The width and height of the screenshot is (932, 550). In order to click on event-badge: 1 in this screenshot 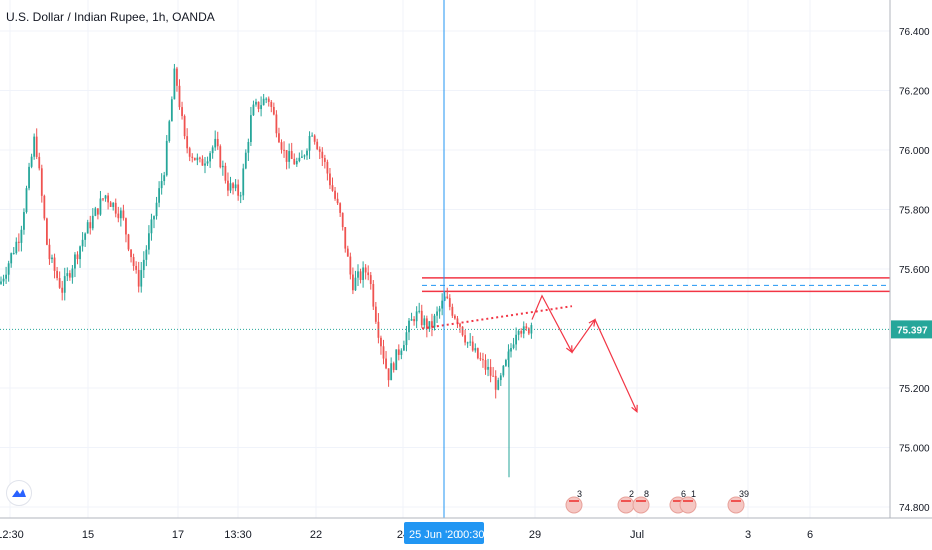, I will do `click(688, 501)`.